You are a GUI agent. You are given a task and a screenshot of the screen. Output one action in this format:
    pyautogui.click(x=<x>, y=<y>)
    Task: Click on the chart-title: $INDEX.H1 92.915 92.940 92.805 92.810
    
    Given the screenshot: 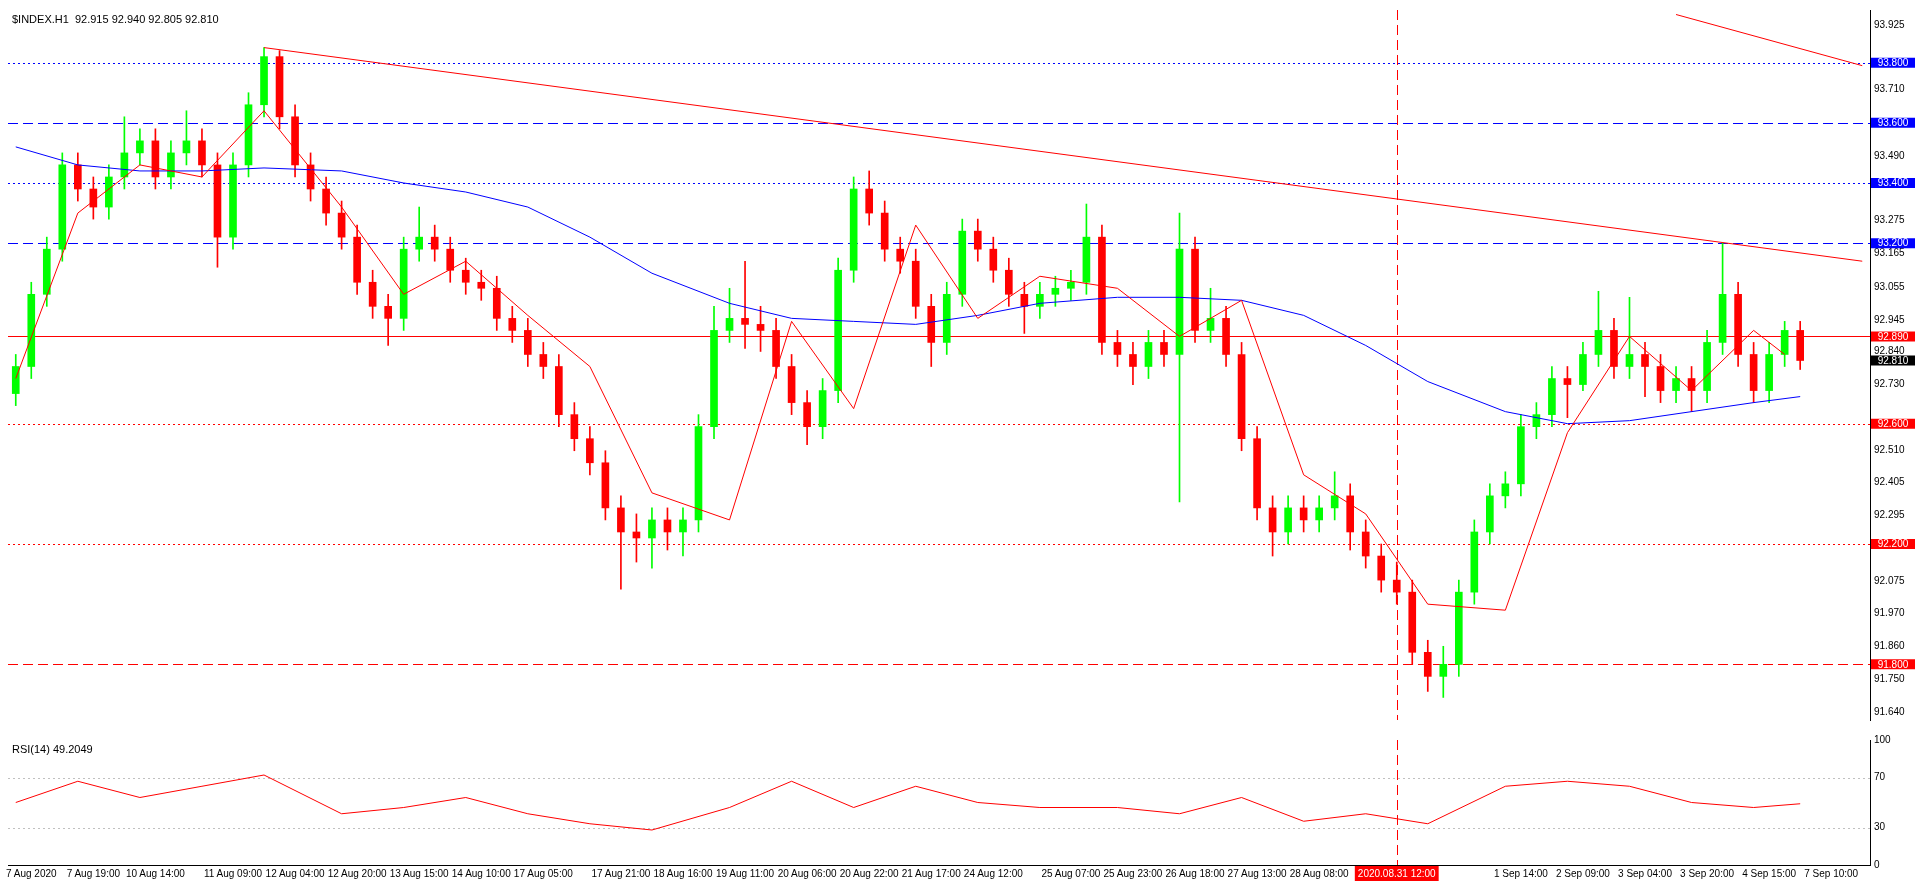 What is the action you would take?
    pyautogui.click(x=115, y=18)
    